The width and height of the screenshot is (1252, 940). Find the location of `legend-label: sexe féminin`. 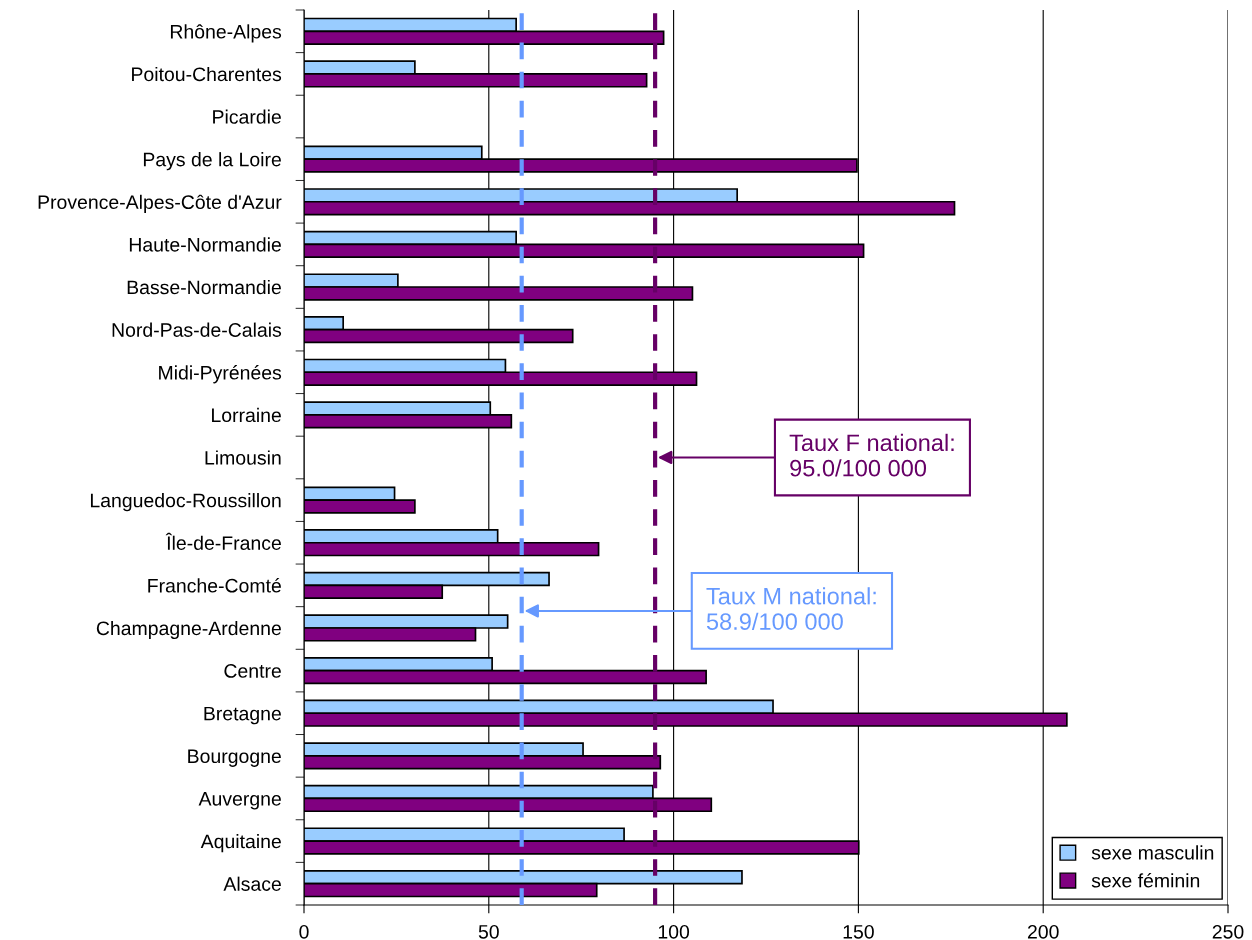

legend-label: sexe féminin is located at coordinates (1145, 880).